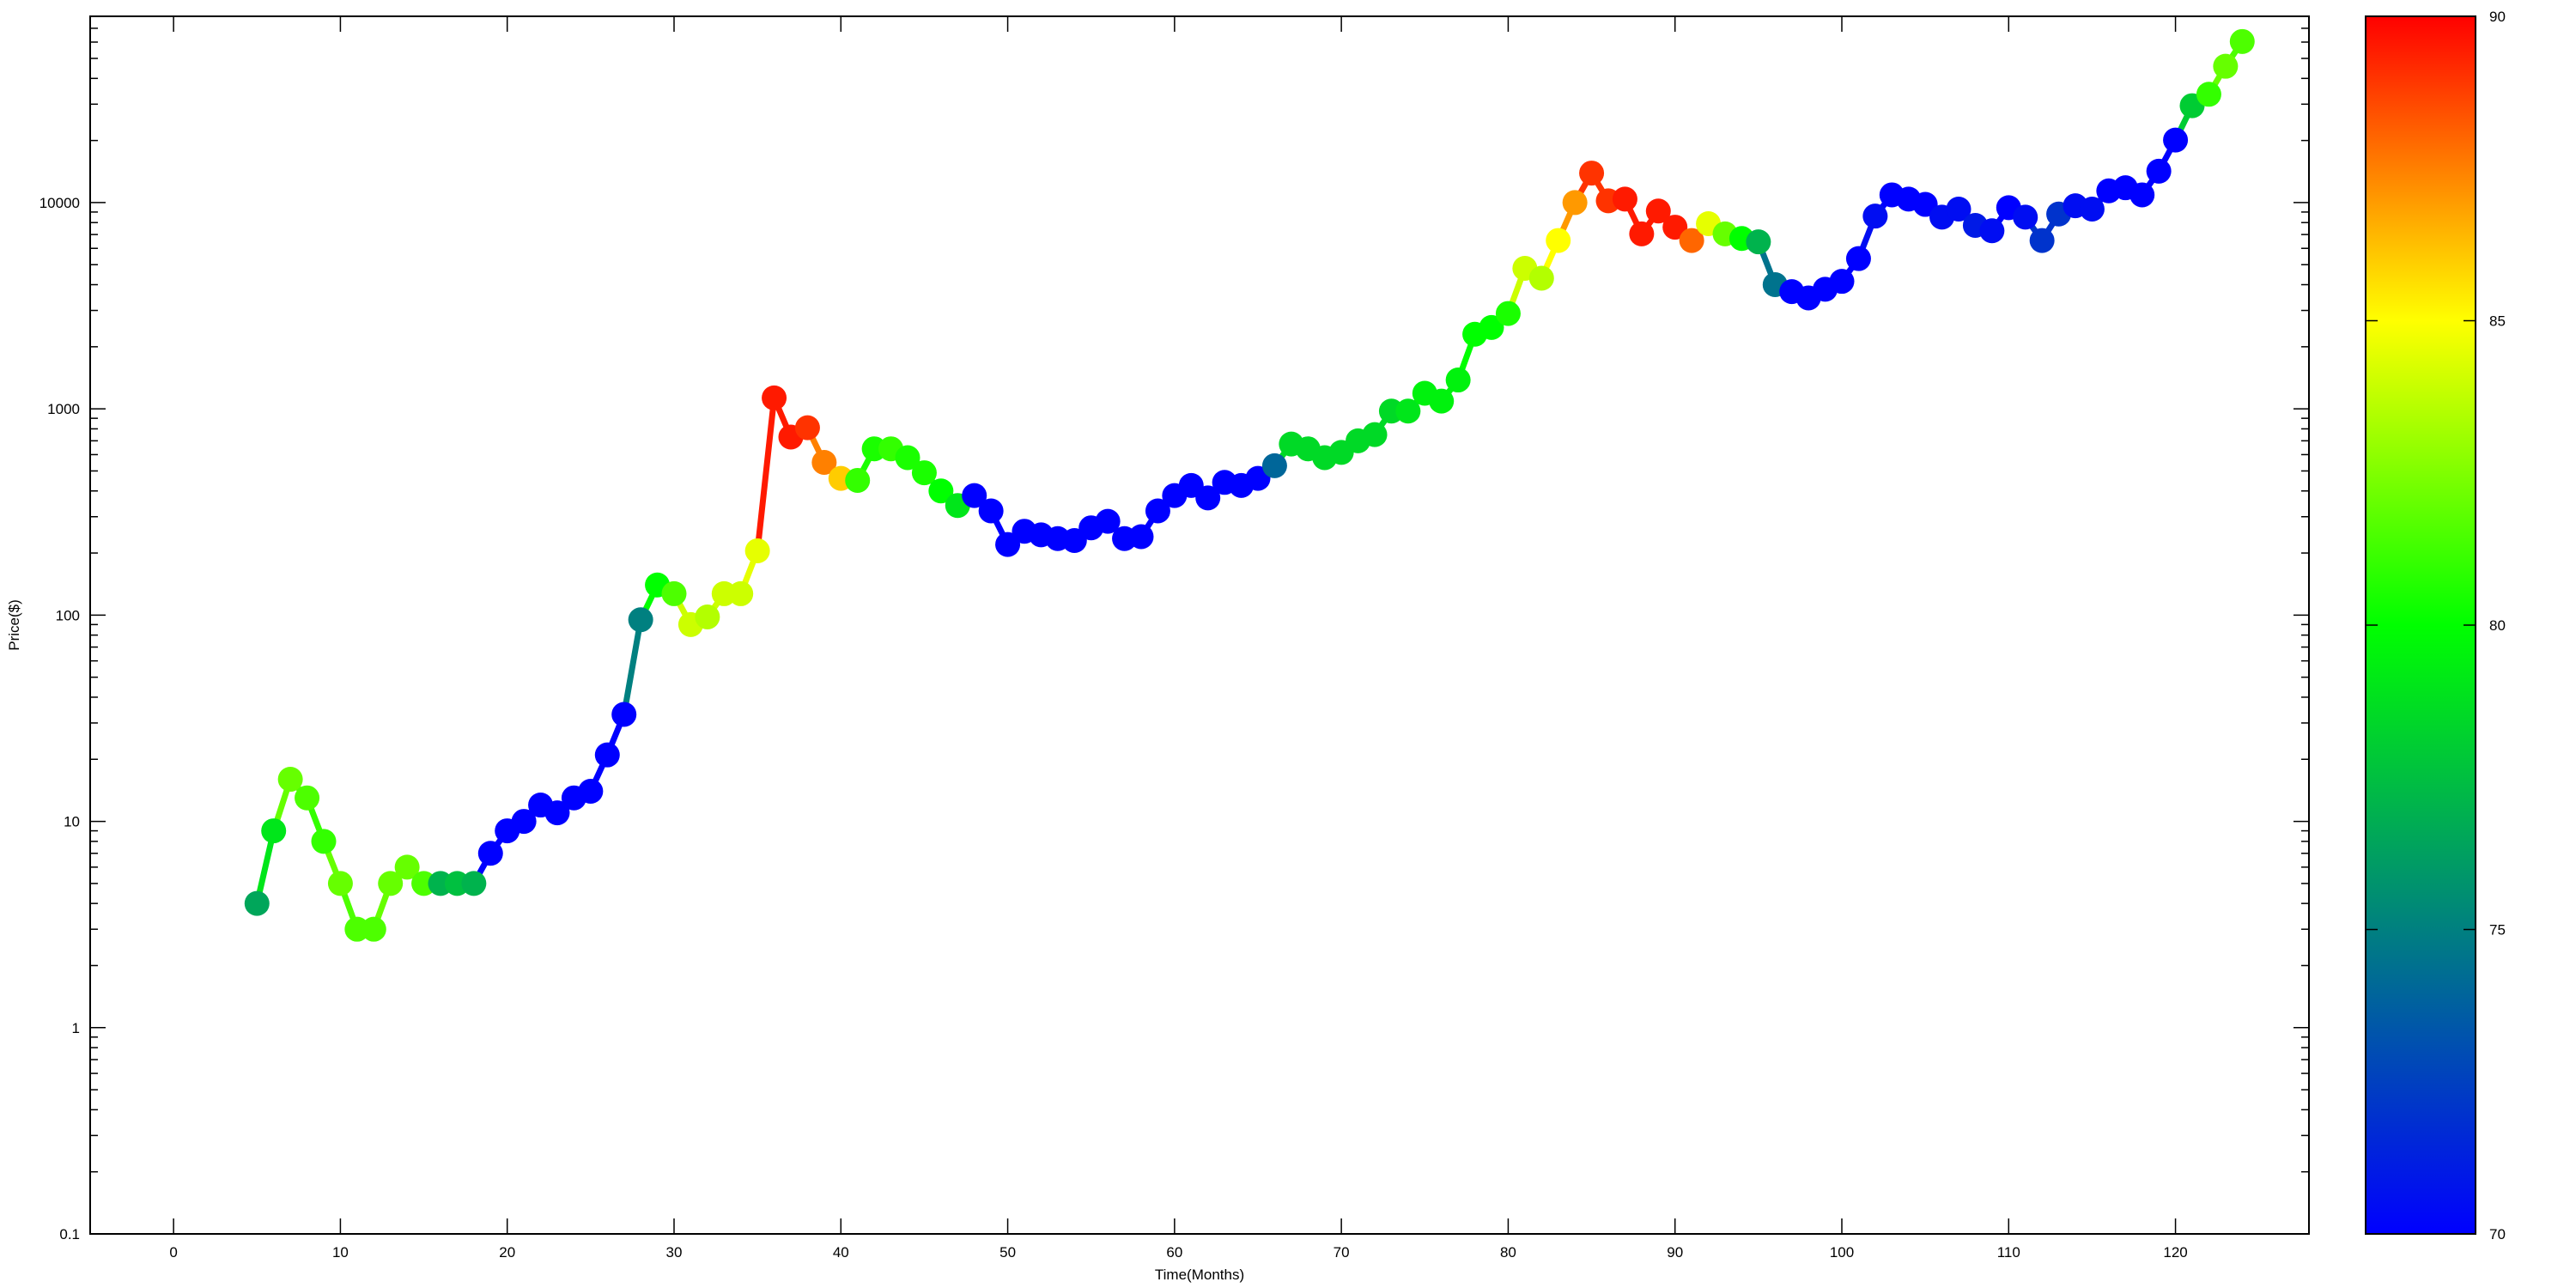 This screenshot has height=1288, width=2576. Describe the element at coordinates (1174, 1252) in the screenshot. I see `x-tick-label: 60` at that location.